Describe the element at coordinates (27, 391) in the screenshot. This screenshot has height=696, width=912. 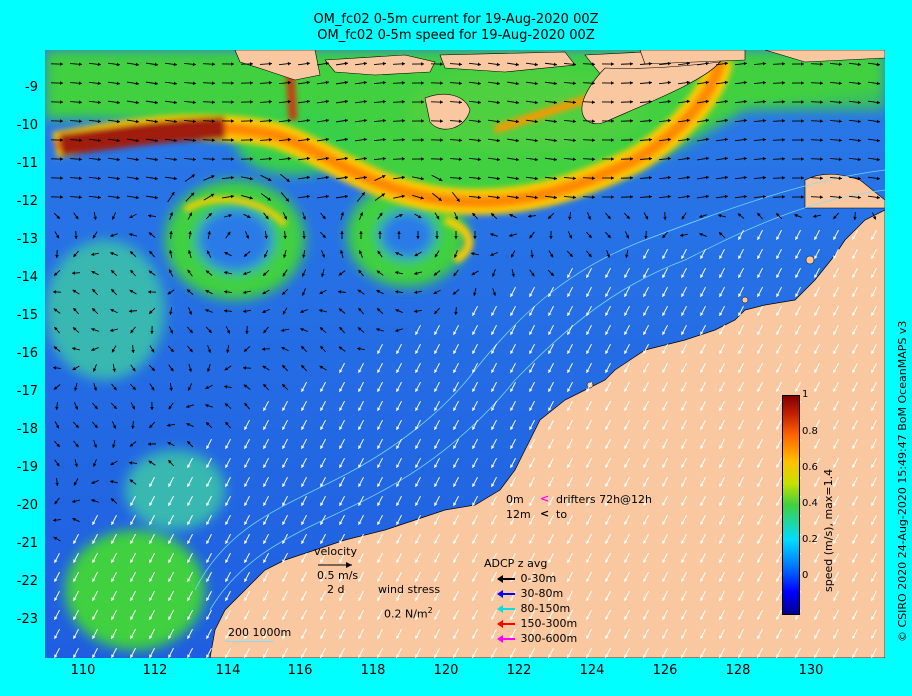
I see `lat-label: -17` at that location.